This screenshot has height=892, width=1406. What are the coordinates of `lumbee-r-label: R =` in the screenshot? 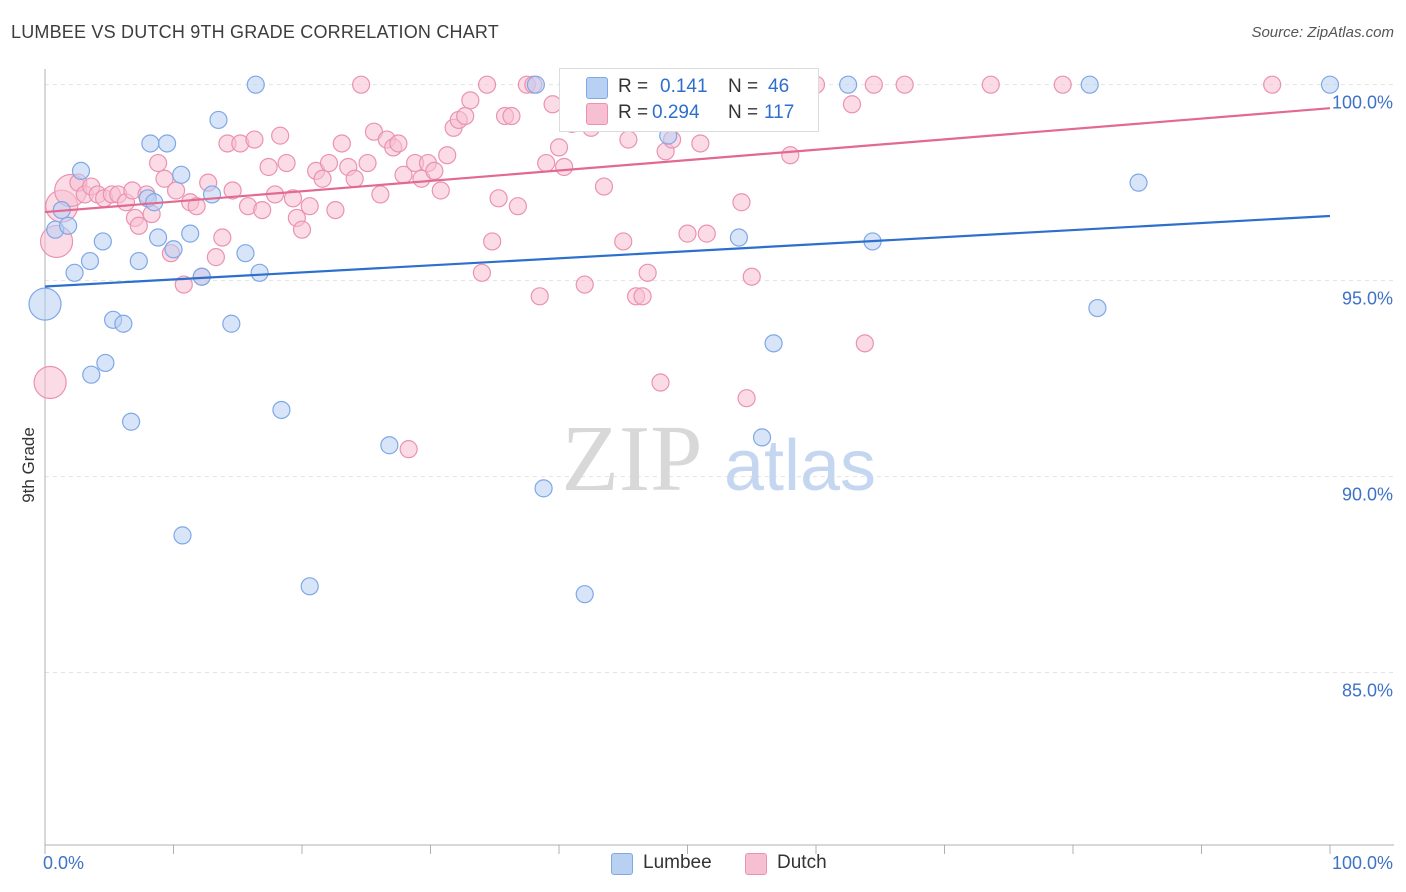 It's located at (633, 86).